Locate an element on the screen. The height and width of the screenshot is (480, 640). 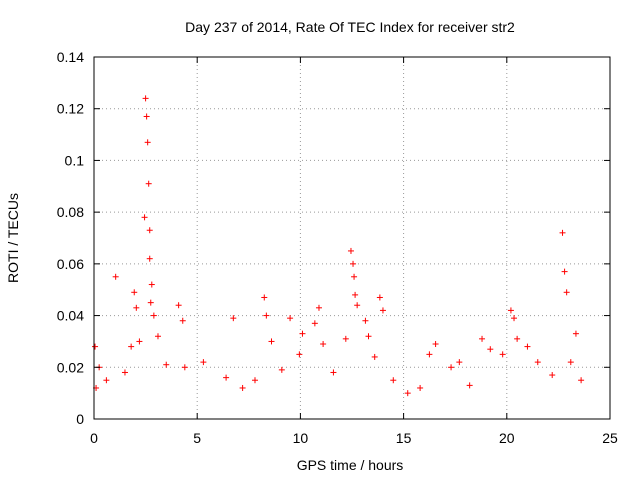
x-tick-label: 20 is located at coordinates (507, 438).